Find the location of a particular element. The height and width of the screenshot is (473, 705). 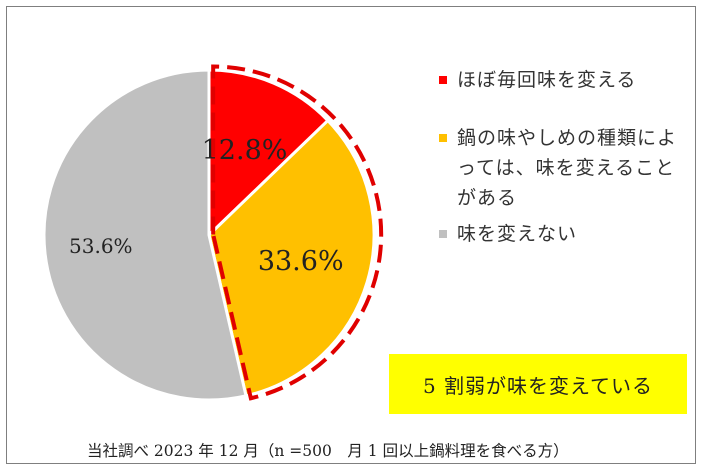

legend-item-every-time: ほぼ毎回味を変える is located at coordinates (564, 80).